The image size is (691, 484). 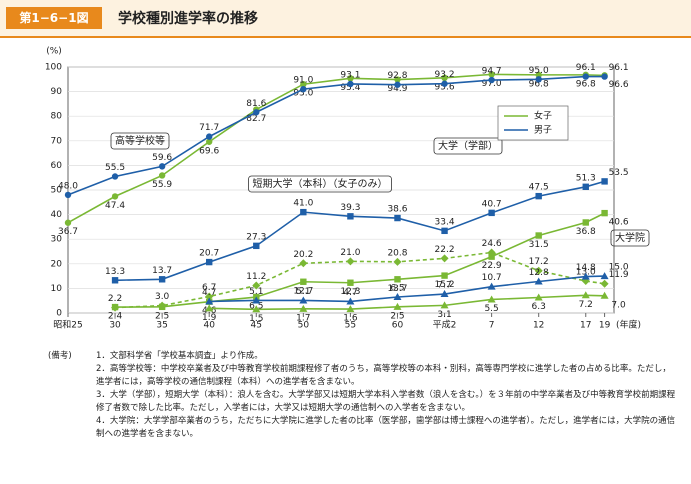 I want to click on x-tick-label: 19, so click(x=605, y=326).